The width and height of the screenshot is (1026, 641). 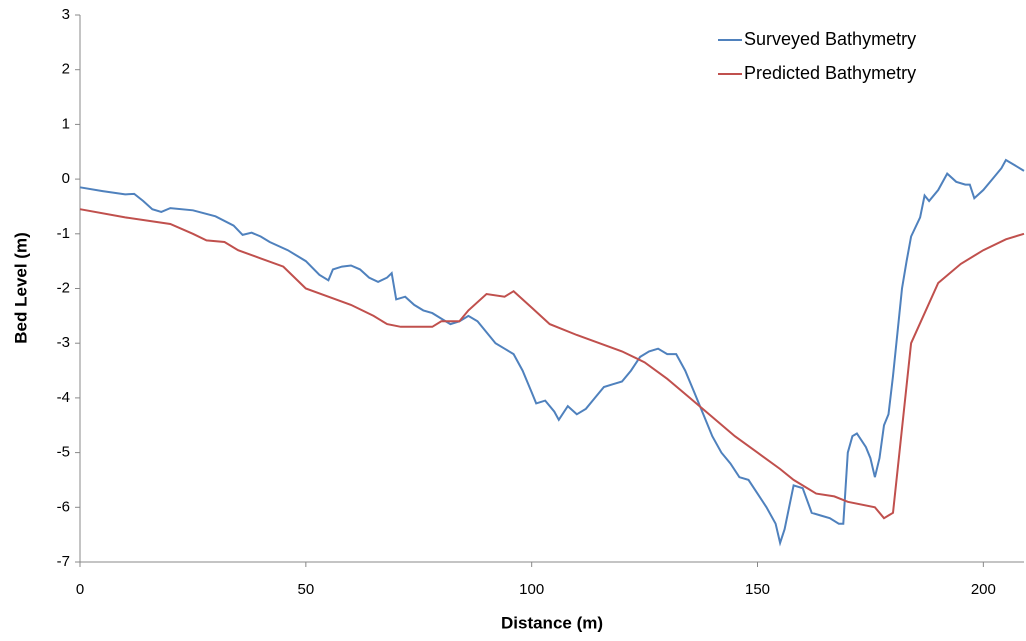 I want to click on y-tick-label: -5, so click(x=63, y=452).